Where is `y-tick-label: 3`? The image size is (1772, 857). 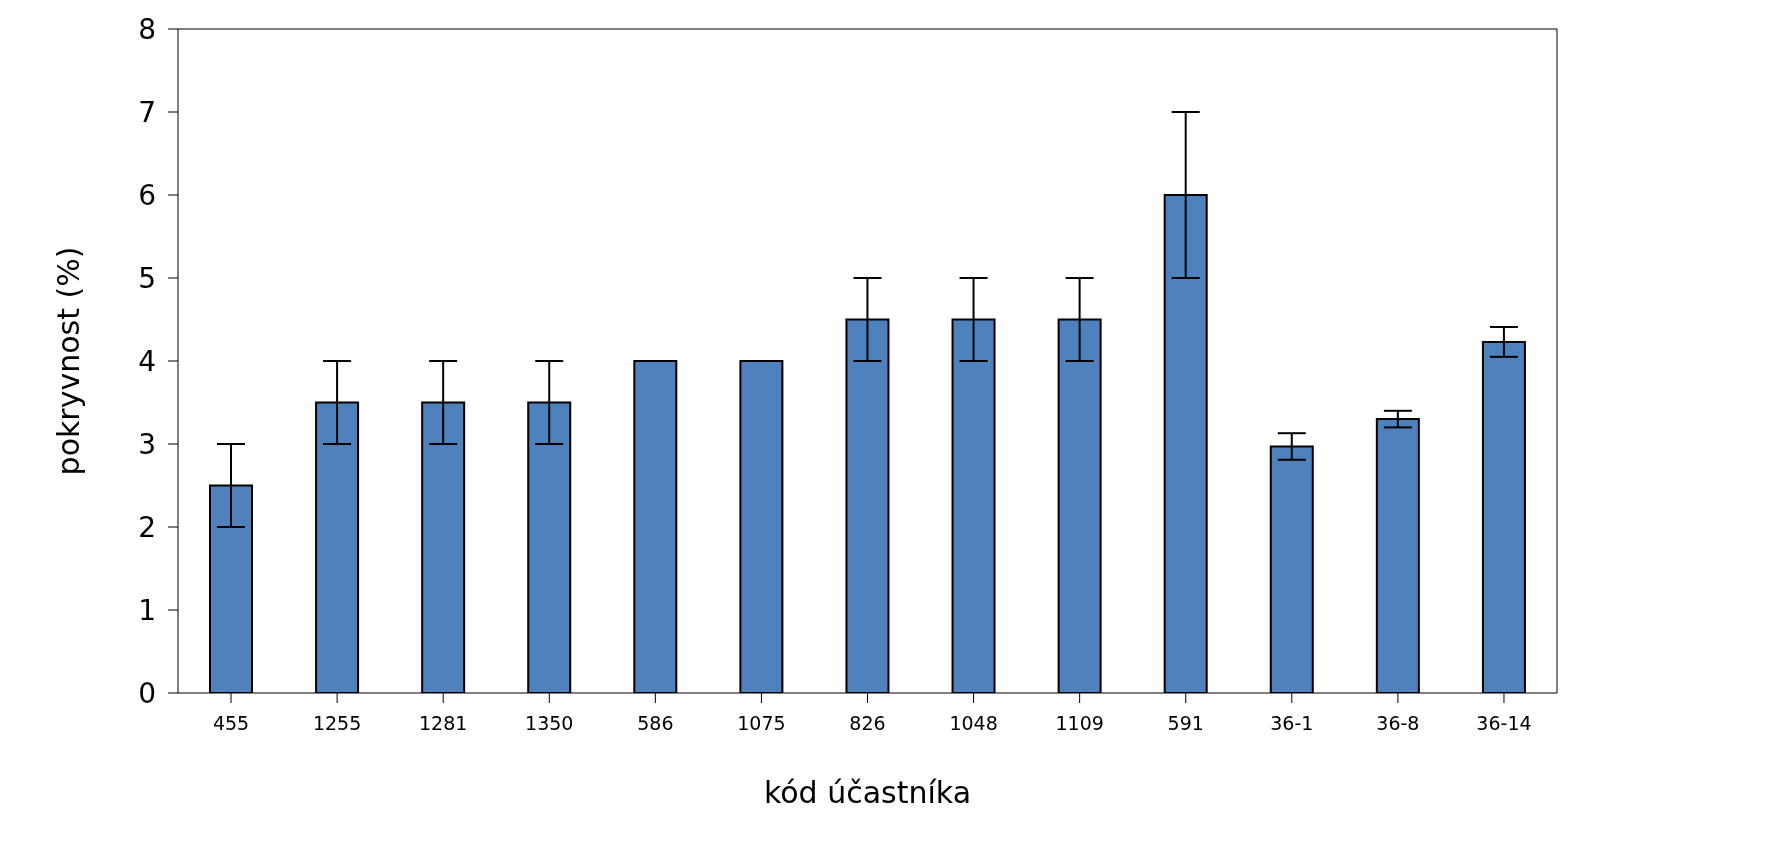
y-tick-label: 3 is located at coordinates (147, 444).